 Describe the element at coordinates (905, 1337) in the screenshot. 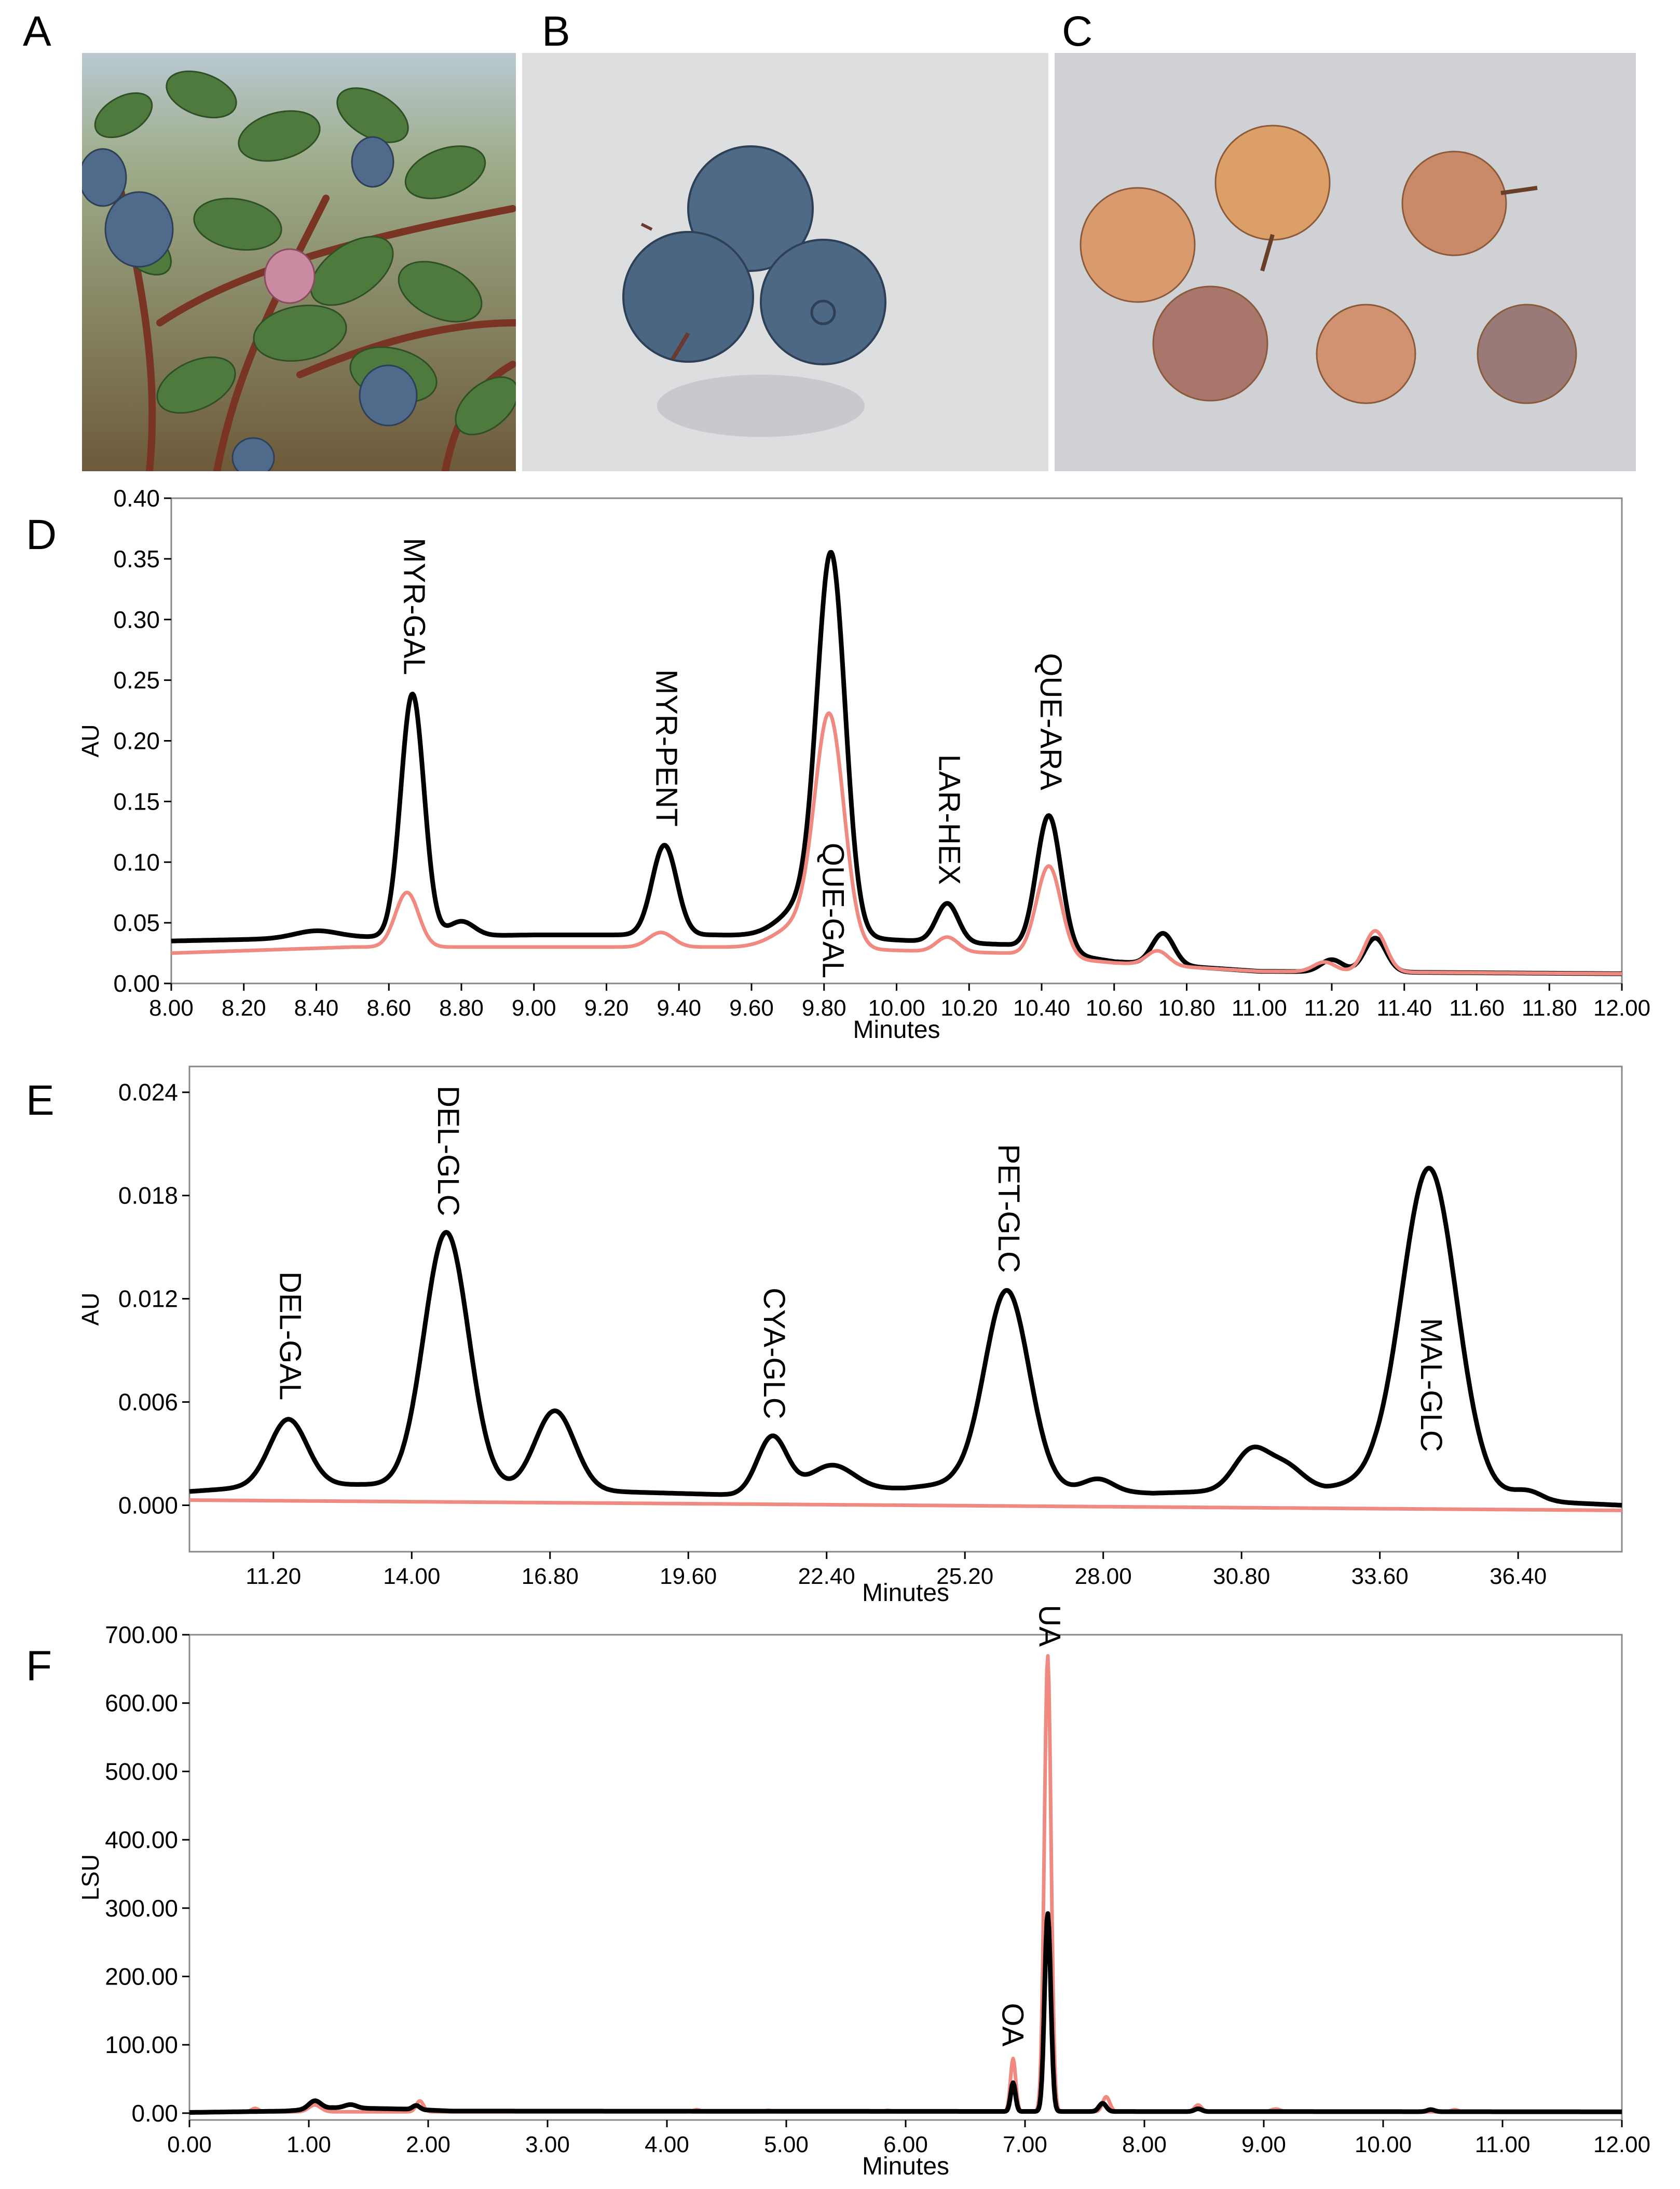

I see `chart-e-series-black` at that location.